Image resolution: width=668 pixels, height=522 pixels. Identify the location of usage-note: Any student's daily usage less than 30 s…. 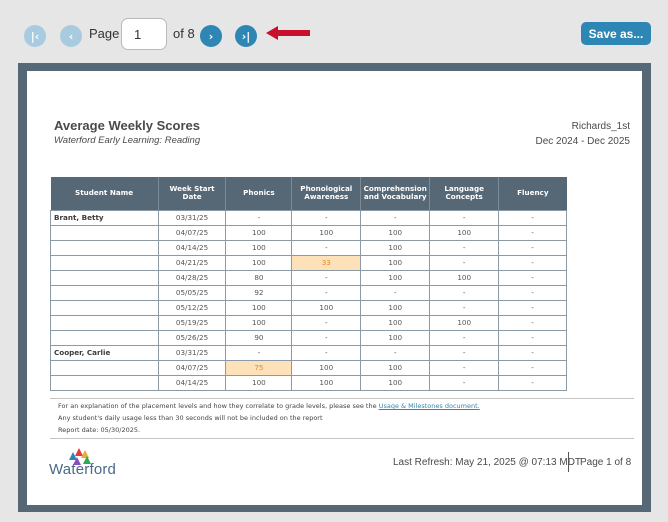
(190, 418).